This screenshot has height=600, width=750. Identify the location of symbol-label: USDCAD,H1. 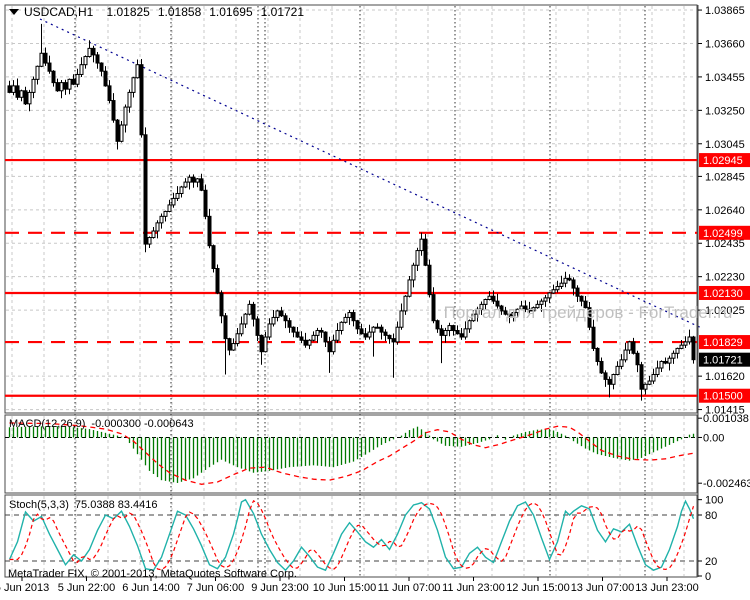
(59, 12).